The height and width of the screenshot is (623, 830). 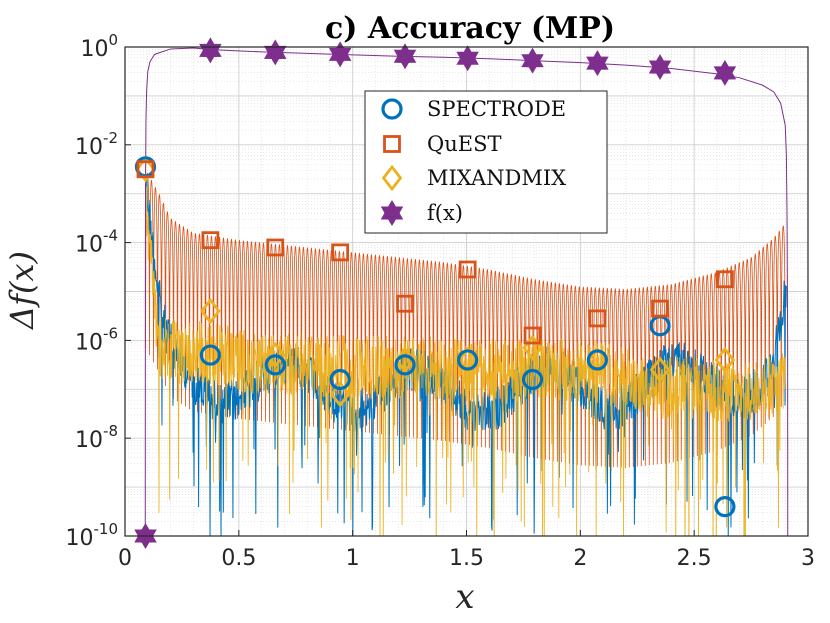 What do you see at coordinates (470, 28) in the screenshot?
I see `chart-title: c) Accuracy (MP)` at bounding box center [470, 28].